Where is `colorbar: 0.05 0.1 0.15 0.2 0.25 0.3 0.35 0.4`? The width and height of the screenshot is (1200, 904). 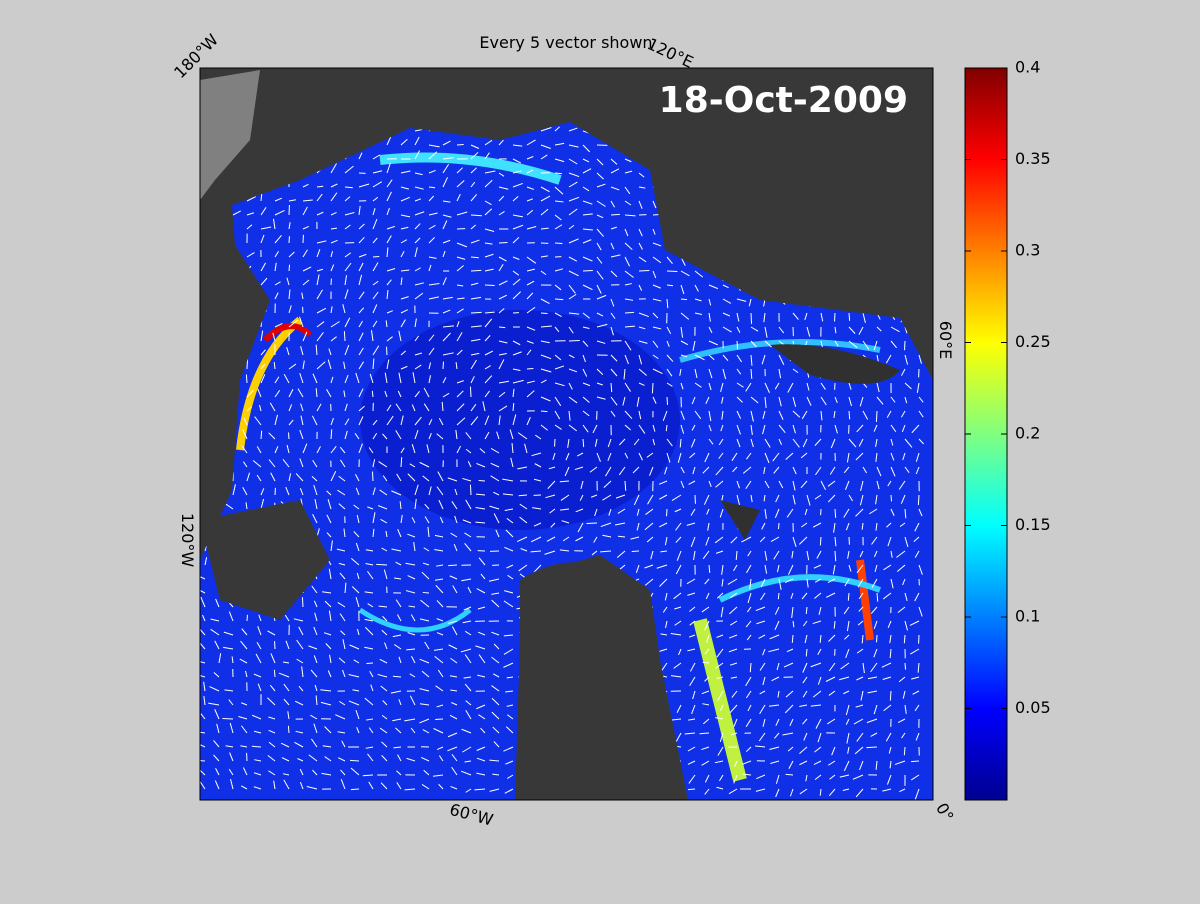 colorbar: 0.05 0.1 0.15 0.2 0.25 0.3 0.35 0.4 is located at coordinates (1008, 429).